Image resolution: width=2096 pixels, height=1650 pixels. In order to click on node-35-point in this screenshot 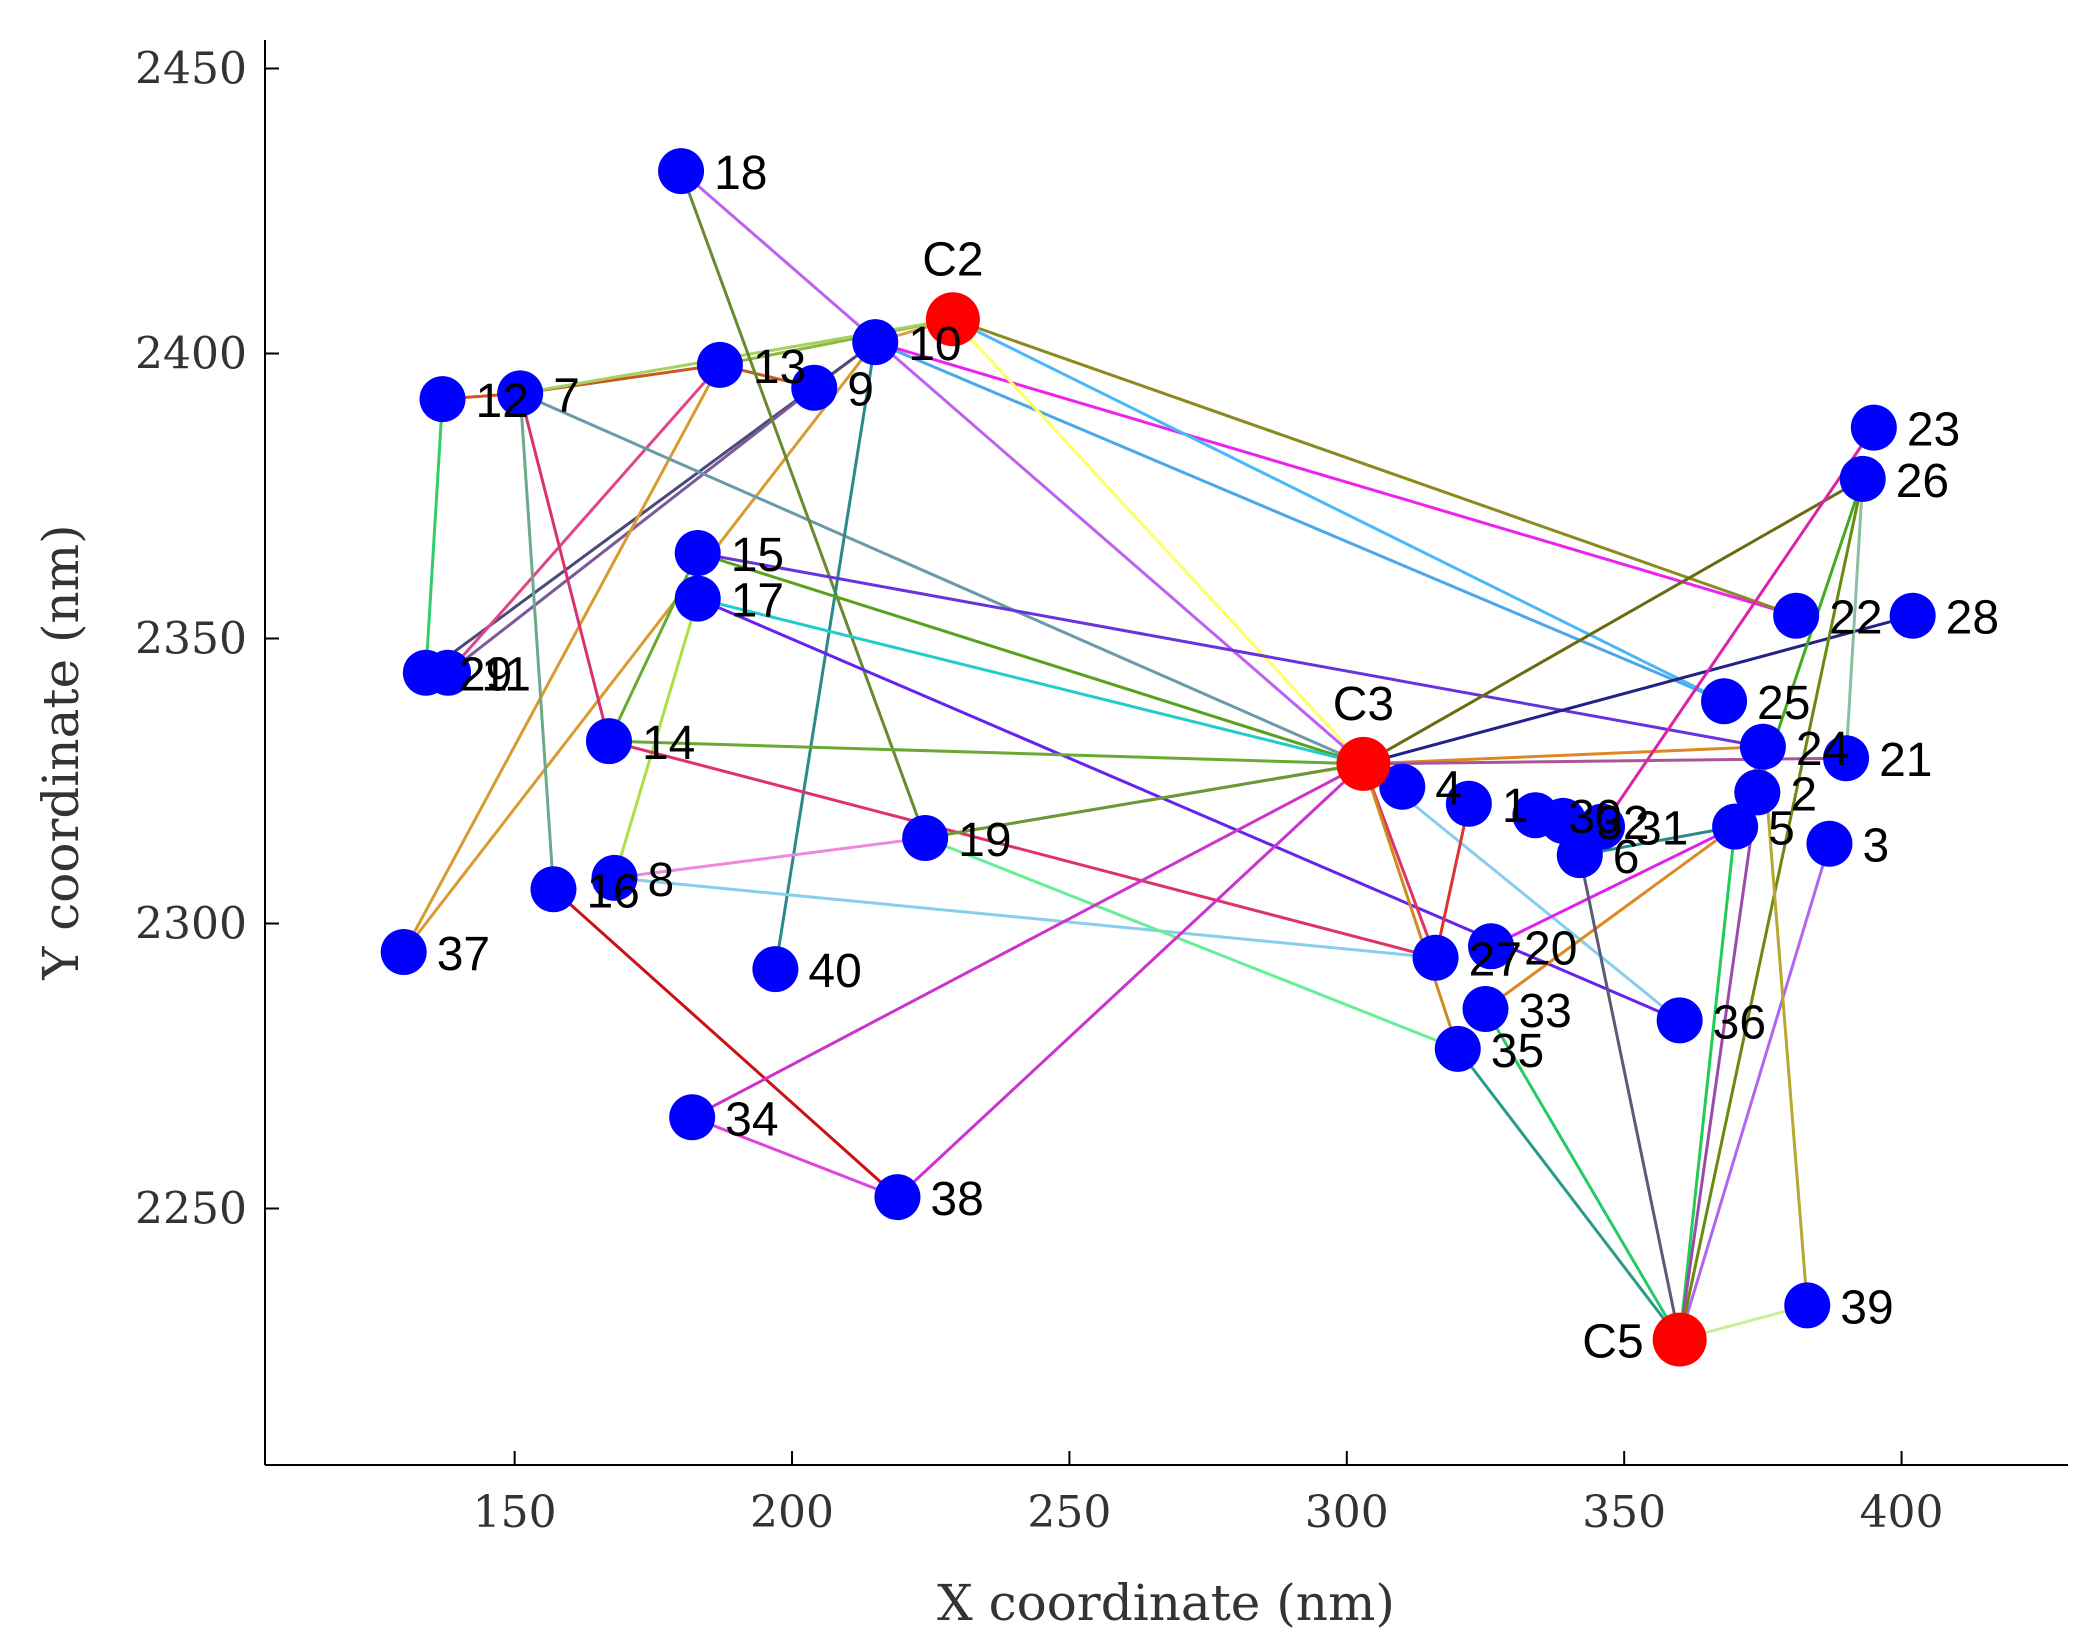, I will do `click(1457, 1048)`.